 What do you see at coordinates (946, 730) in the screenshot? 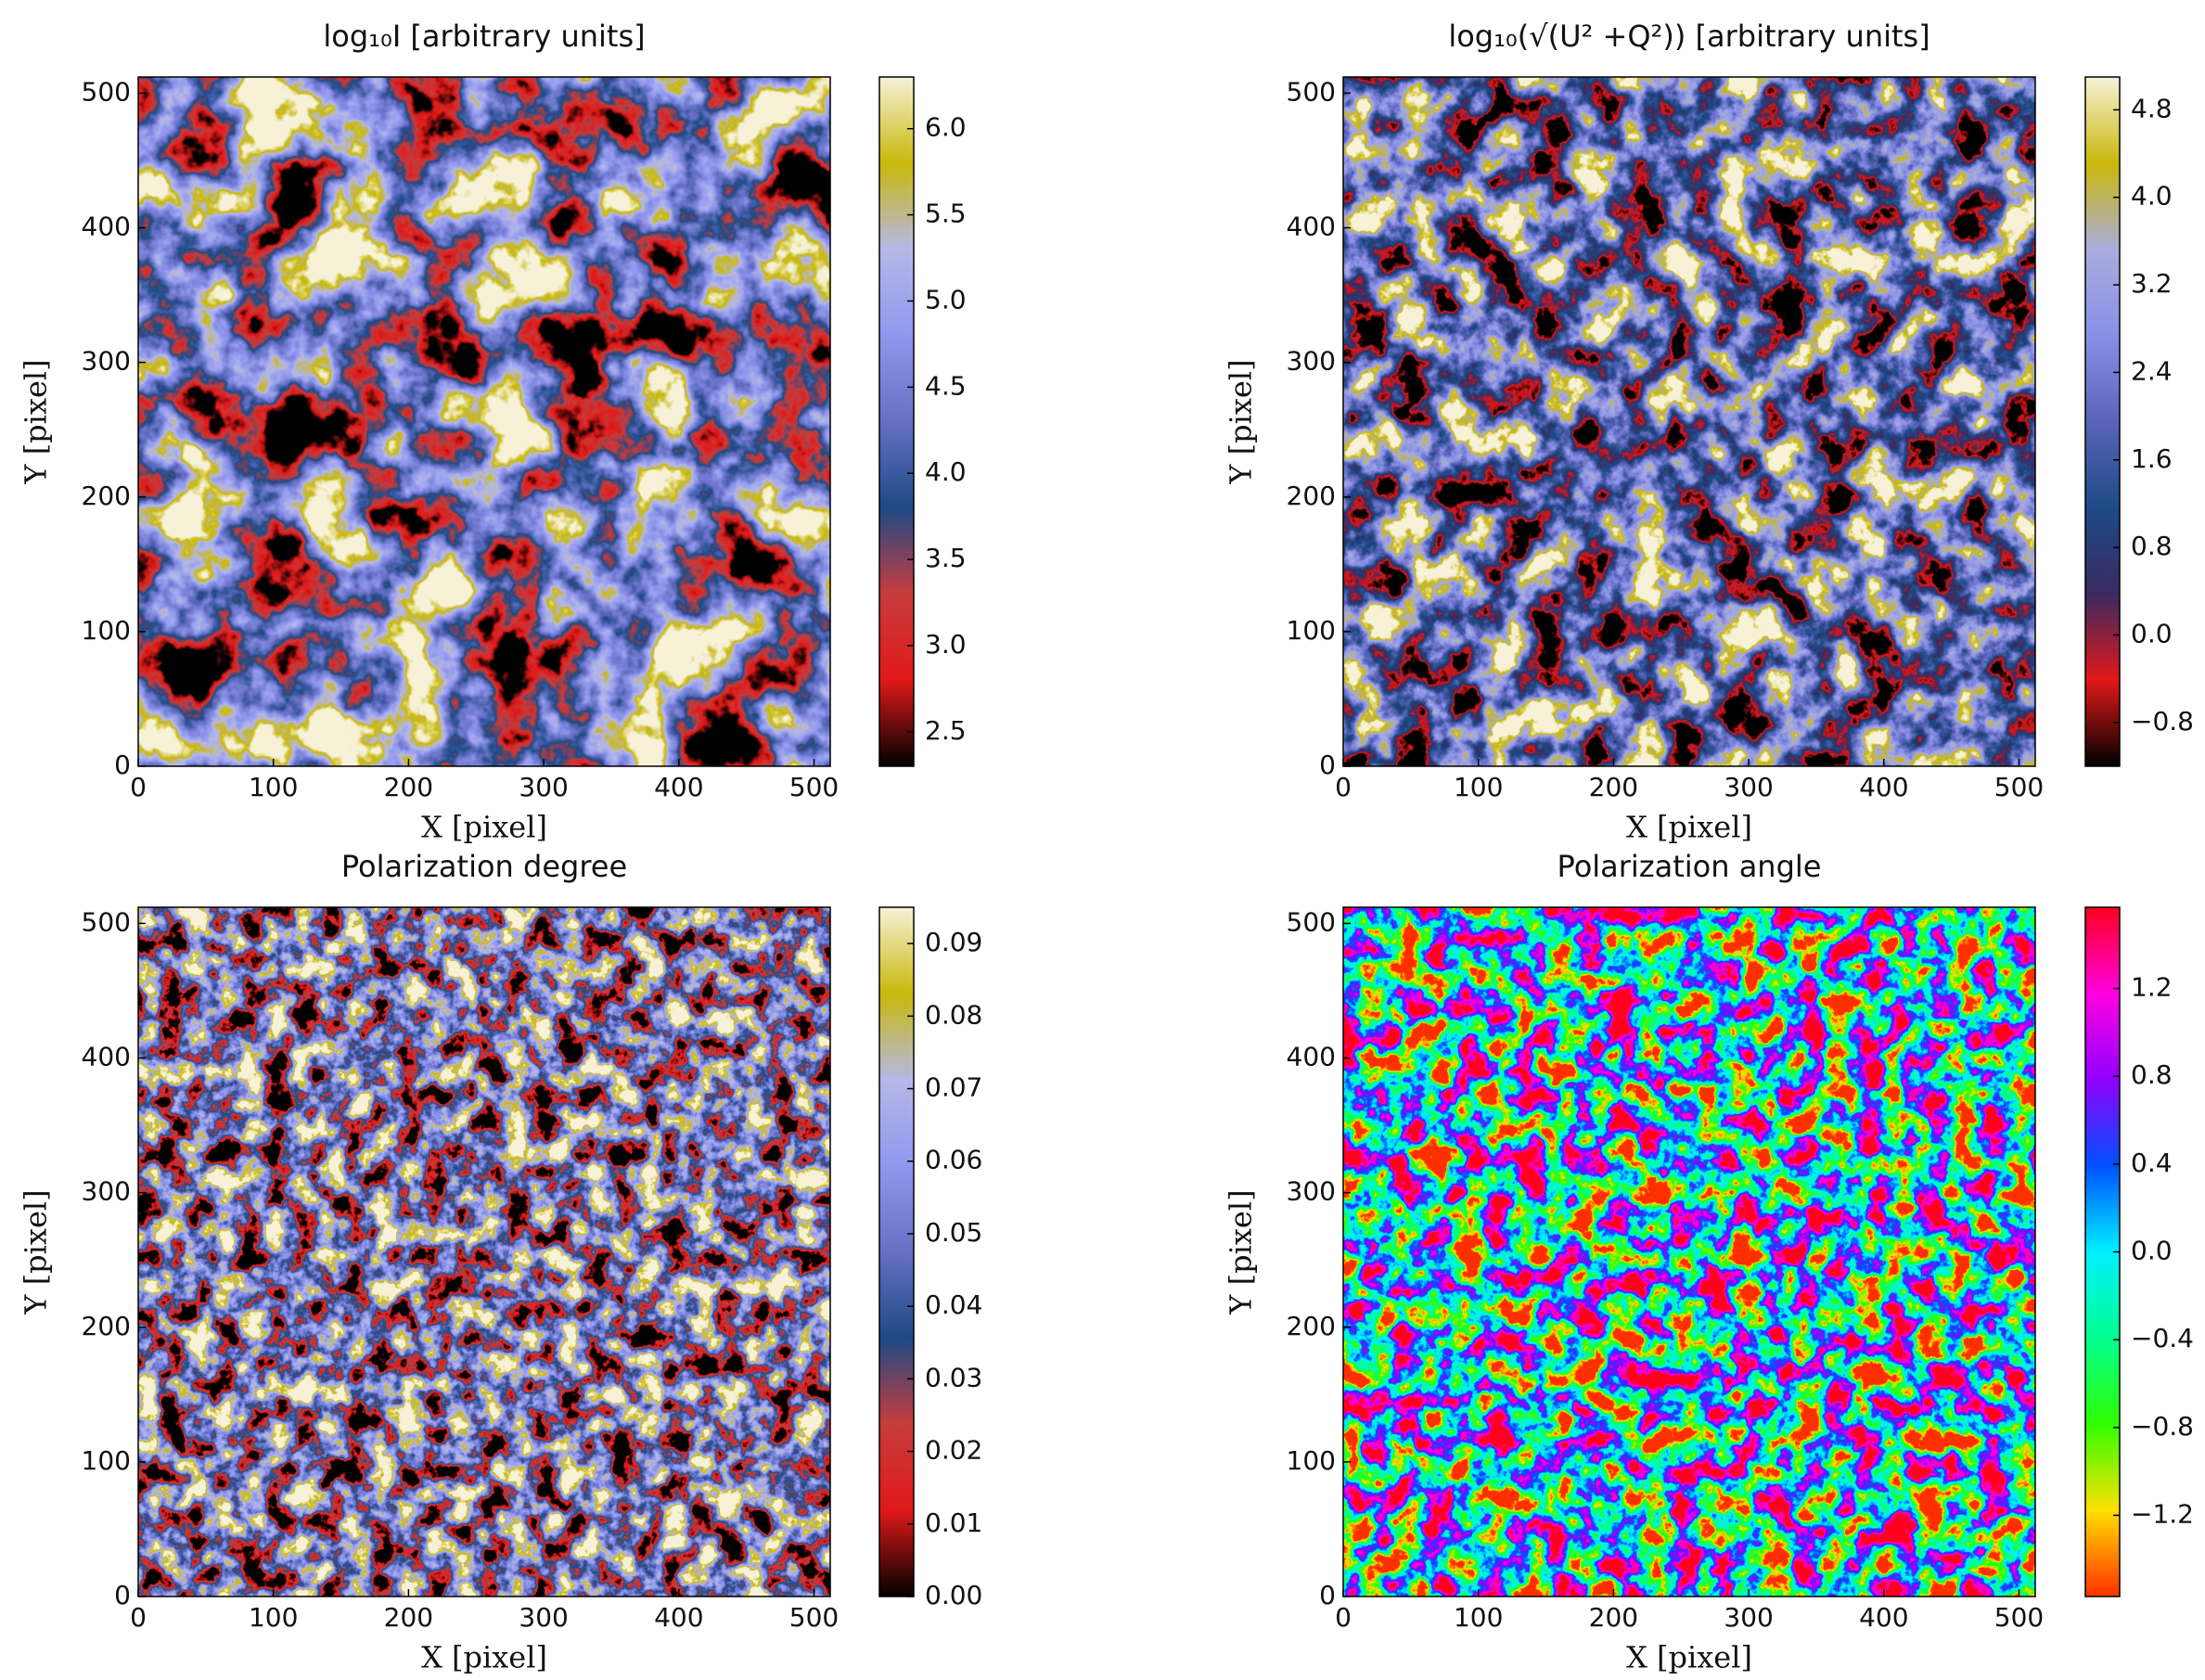
I see `colorbar-tick-label: 2.5` at bounding box center [946, 730].